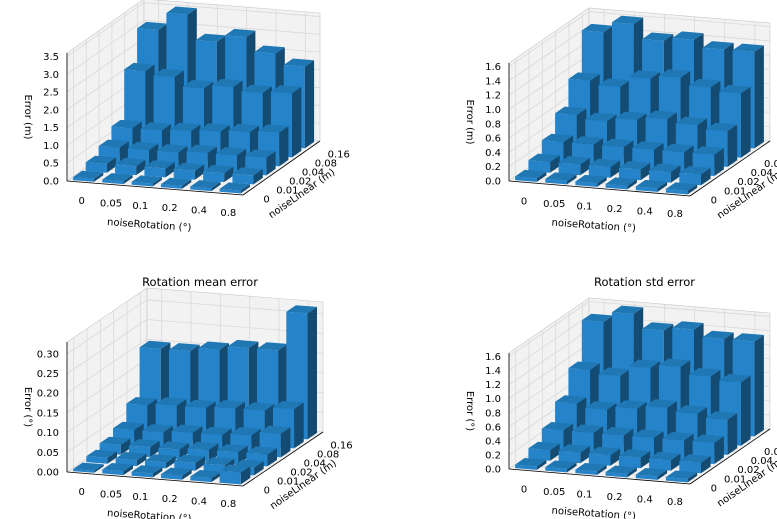  Describe the element at coordinates (48, 354) in the screenshot. I see `z-tick-label: 0.30` at that location.